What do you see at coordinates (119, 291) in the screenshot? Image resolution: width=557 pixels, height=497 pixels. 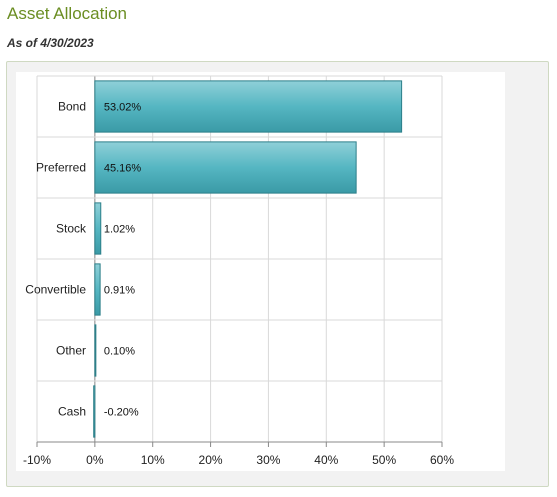 I see `data-label: 0.91%` at bounding box center [119, 291].